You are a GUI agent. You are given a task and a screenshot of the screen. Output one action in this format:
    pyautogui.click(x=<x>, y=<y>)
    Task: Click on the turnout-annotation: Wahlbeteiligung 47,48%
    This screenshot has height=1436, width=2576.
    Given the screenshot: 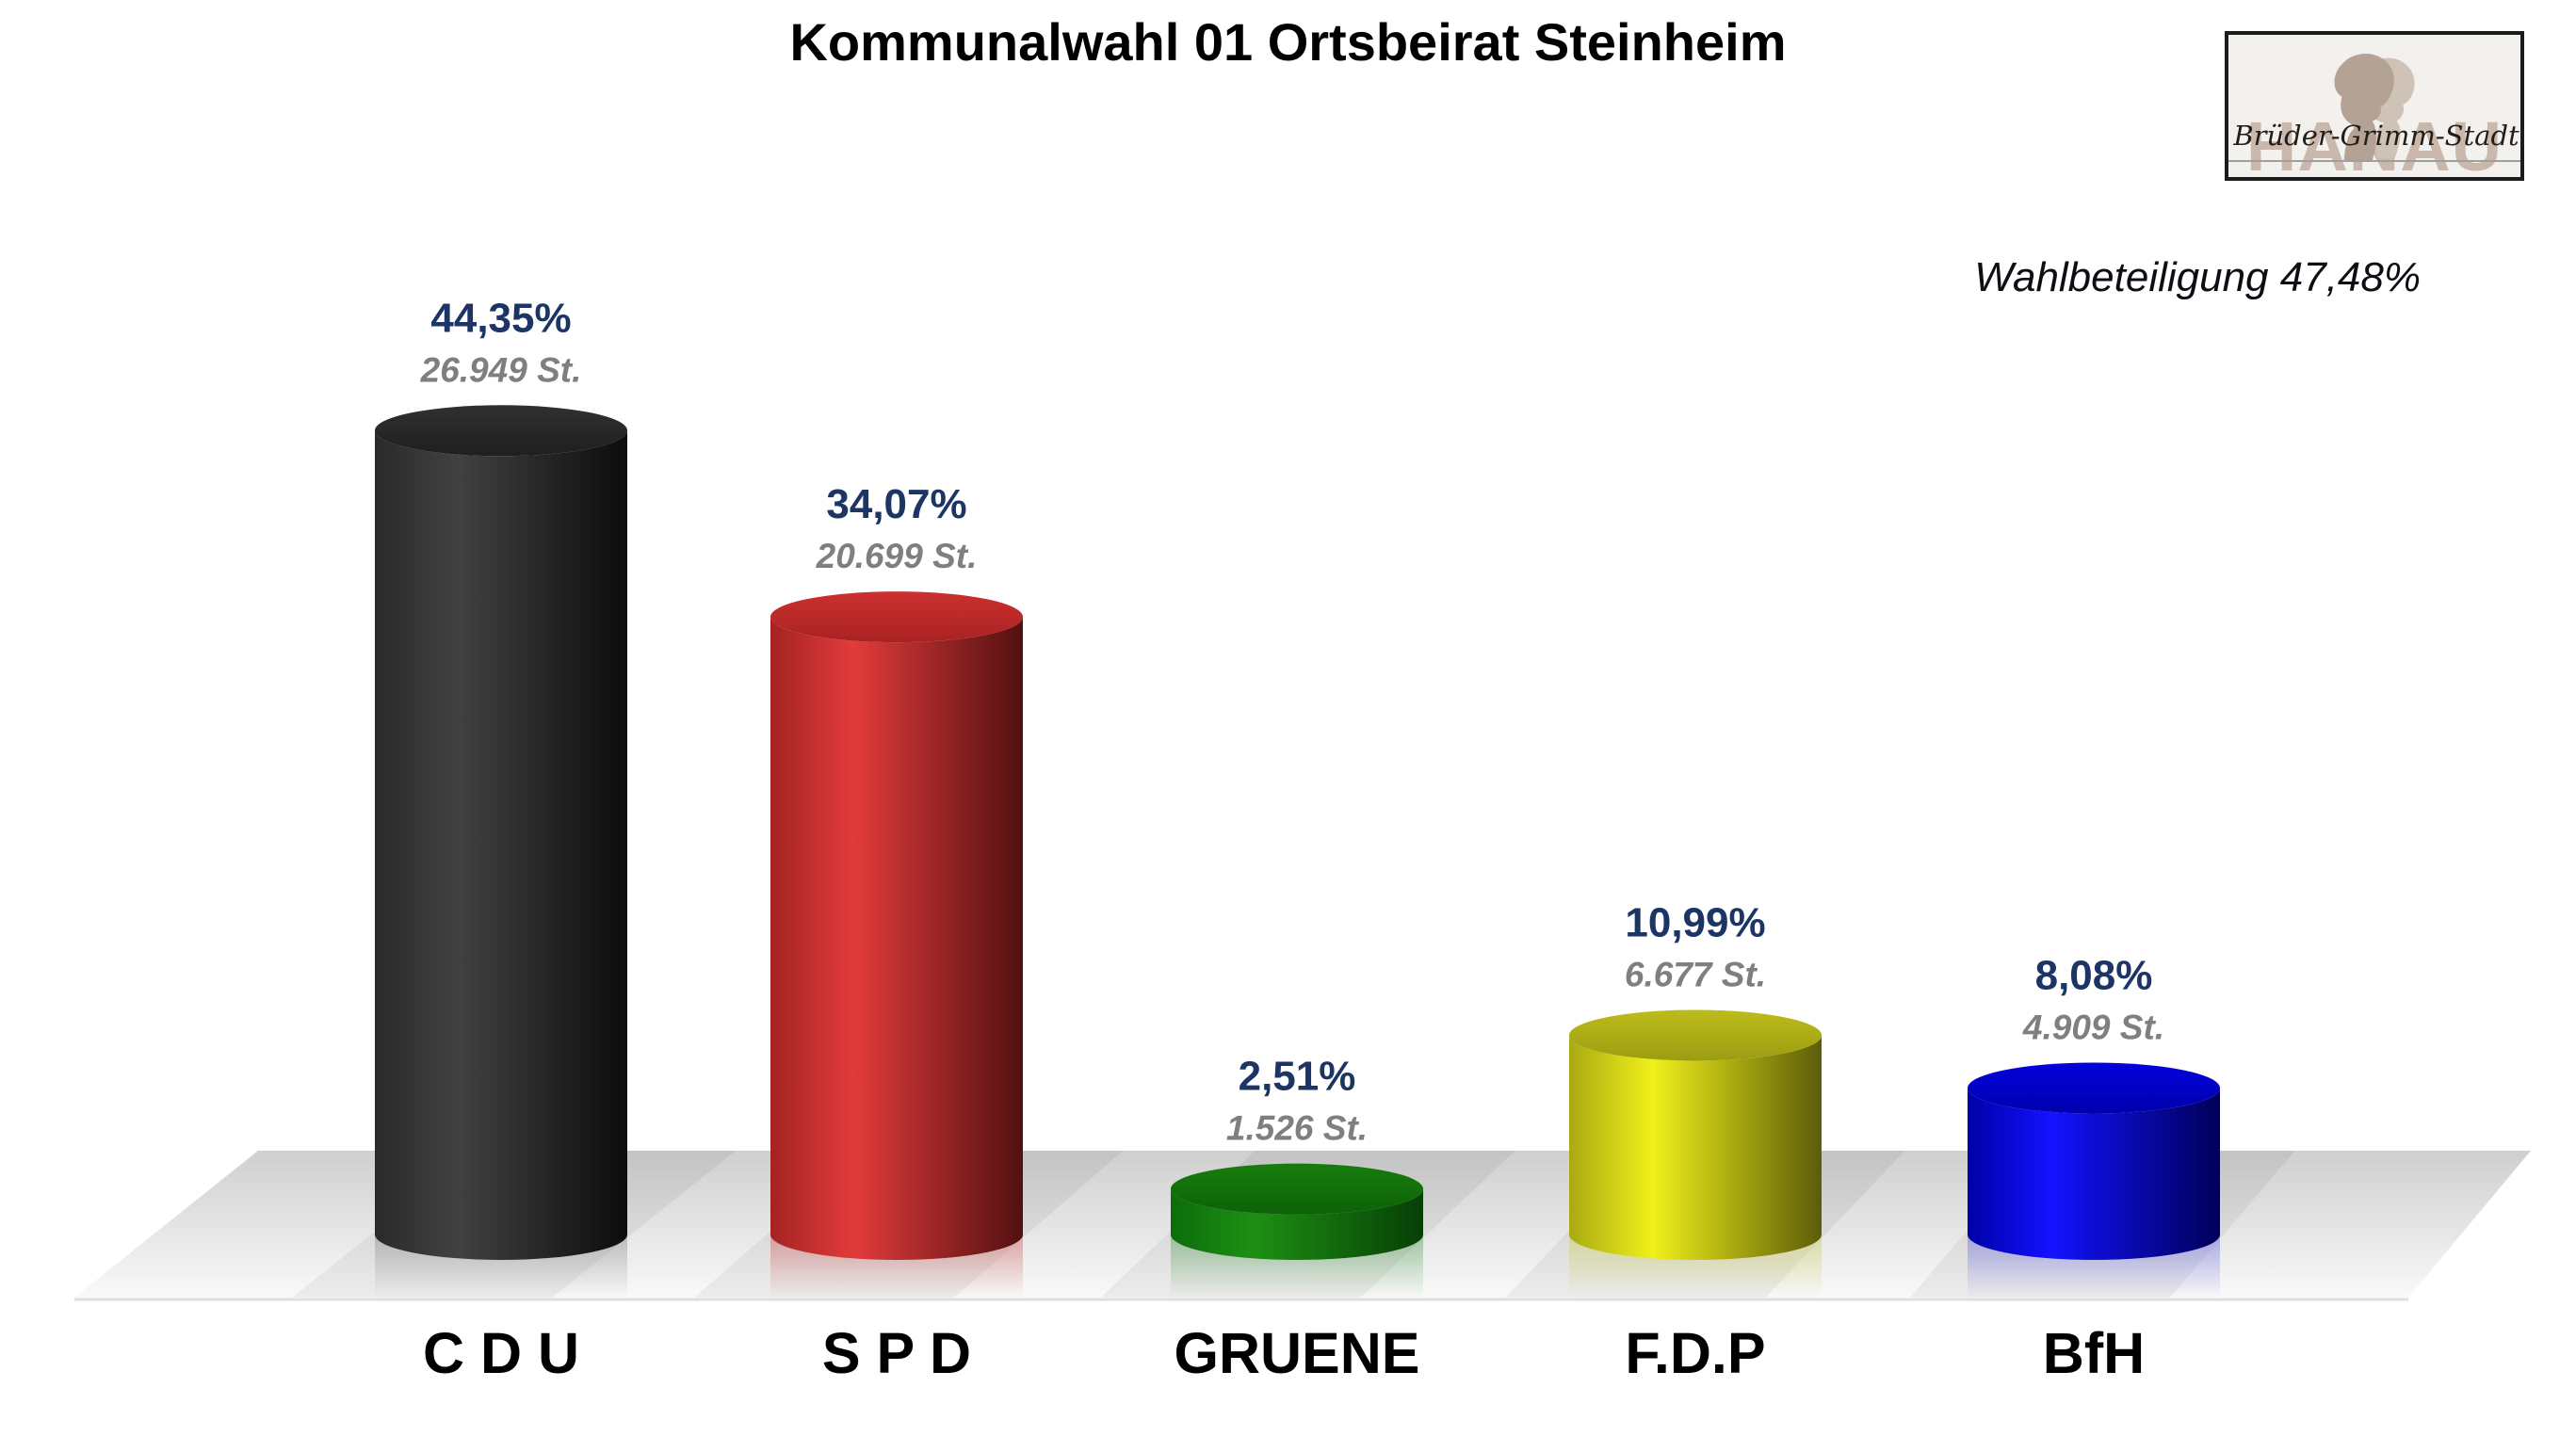 What is the action you would take?
    pyautogui.click(x=2197, y=277)
    